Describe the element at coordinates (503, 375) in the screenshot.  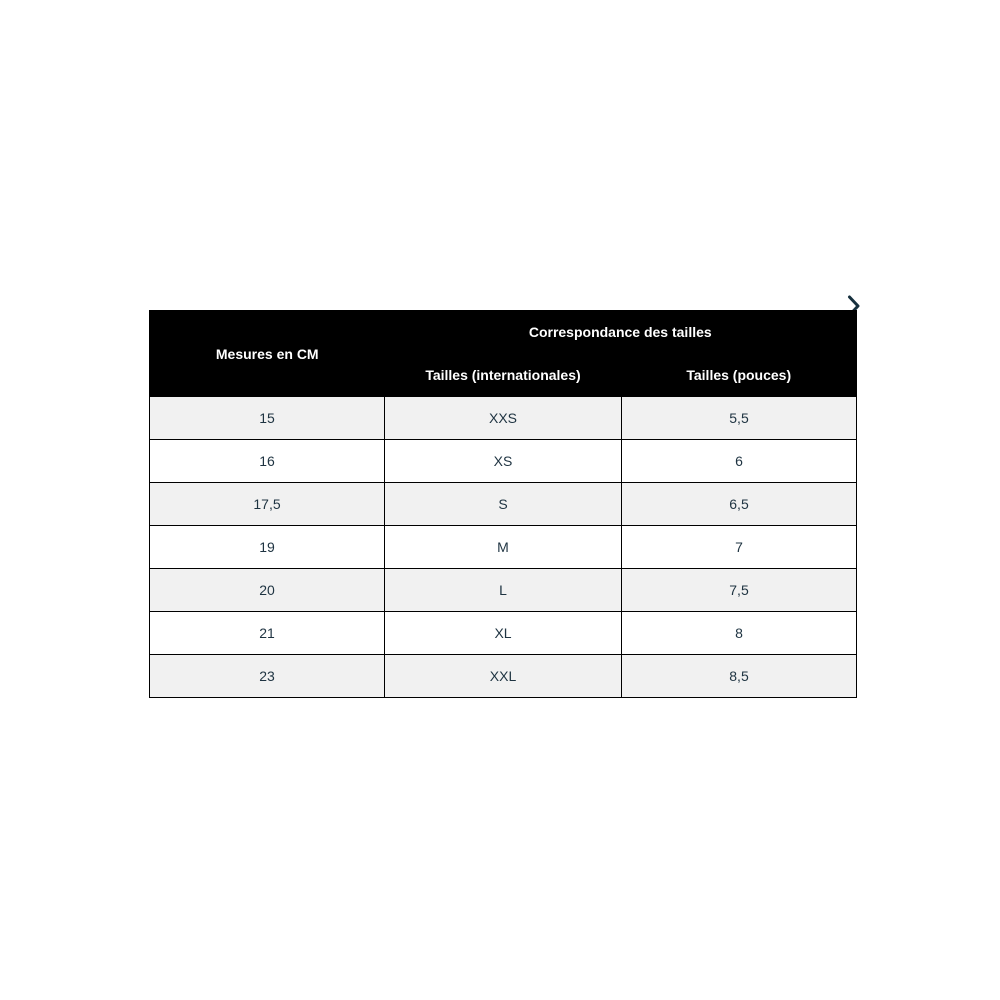
I see `header-tailles-internationales: Tailles (internationales)` at that location.